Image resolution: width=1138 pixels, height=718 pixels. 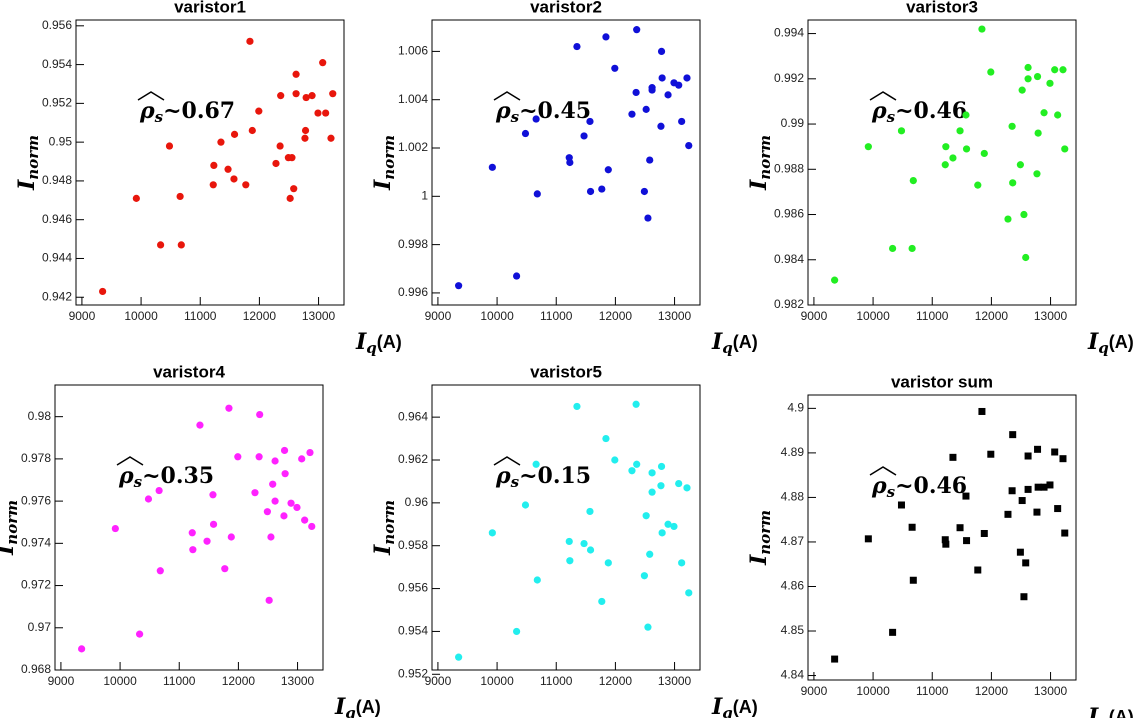 What do you see at coordinates (942, 8) in the screenshot?
I see `panel-title: varistor3` at bounding box center [942, 8].